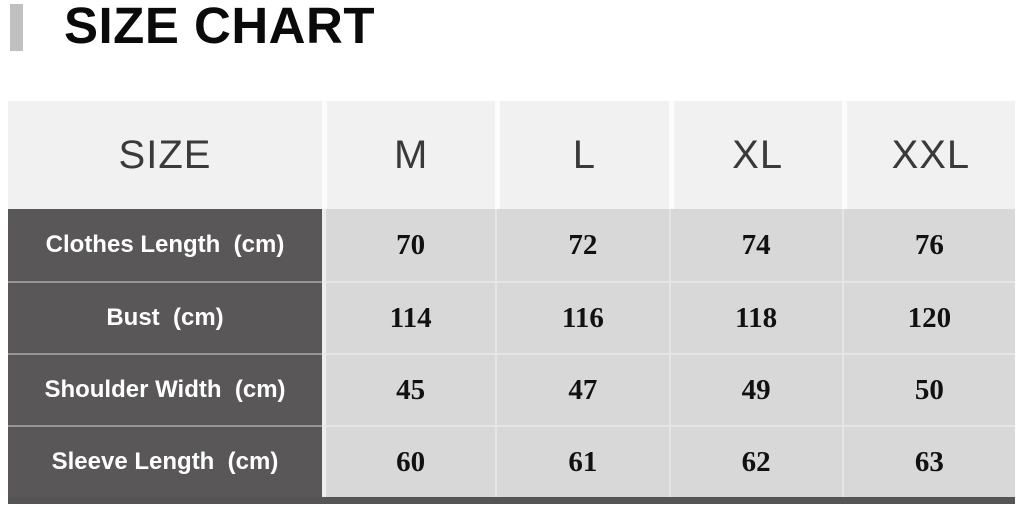 Image resolution: width=1024 pixels, height=507 pixels. What do you see at coordinates (16, 27) in the screenshot?
I see `title-accent-bar` at bounding box center [16, 27].